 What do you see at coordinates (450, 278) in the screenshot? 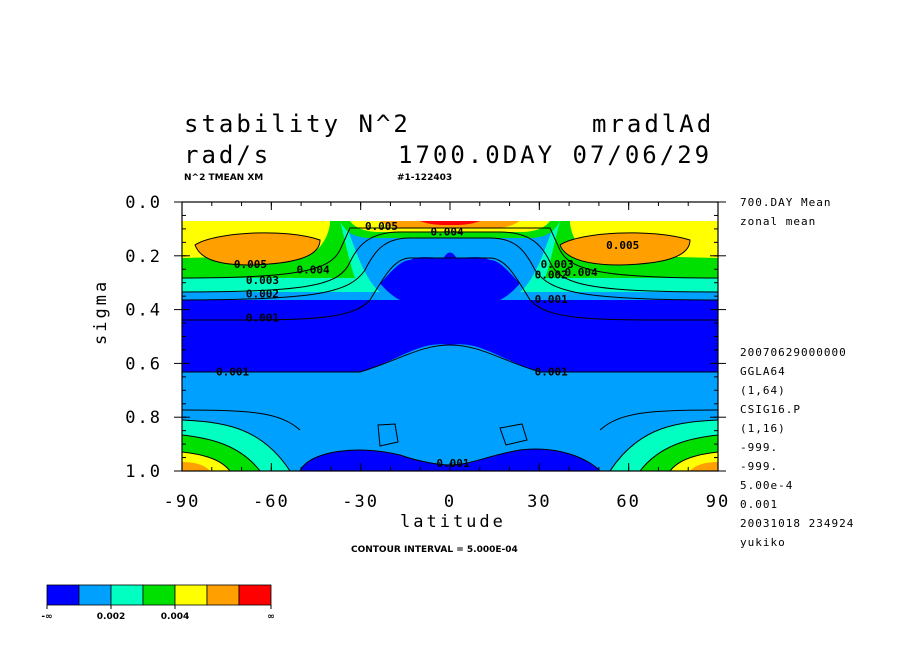
I see `band-low-cap` at bounding box center [450, 278].